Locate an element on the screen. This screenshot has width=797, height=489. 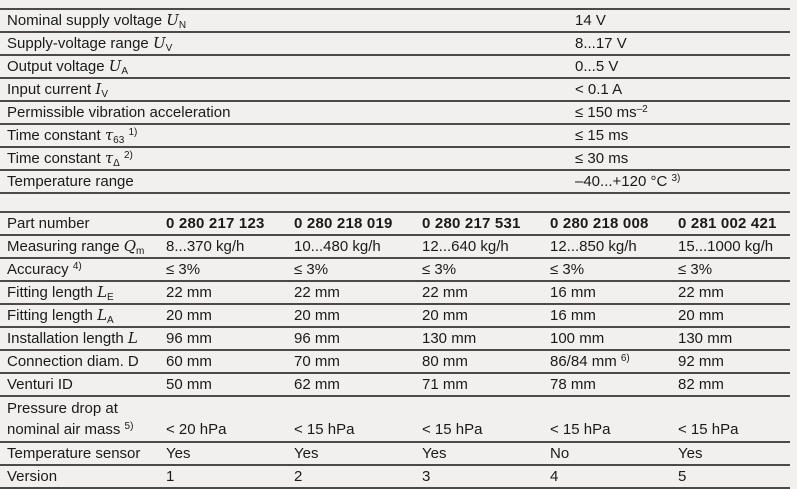
footnote-superscript: 1) is located at coordinates (133, 132).